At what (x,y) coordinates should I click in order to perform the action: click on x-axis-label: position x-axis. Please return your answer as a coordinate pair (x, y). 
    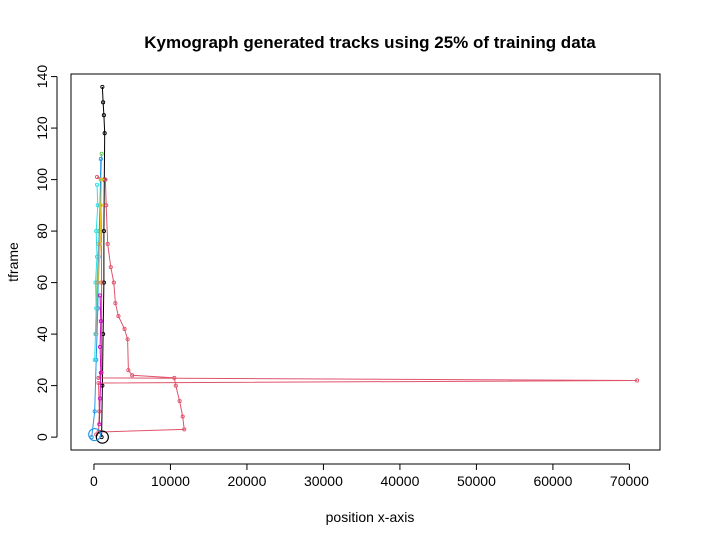
    Looking at the image, I should click on (370, 517).